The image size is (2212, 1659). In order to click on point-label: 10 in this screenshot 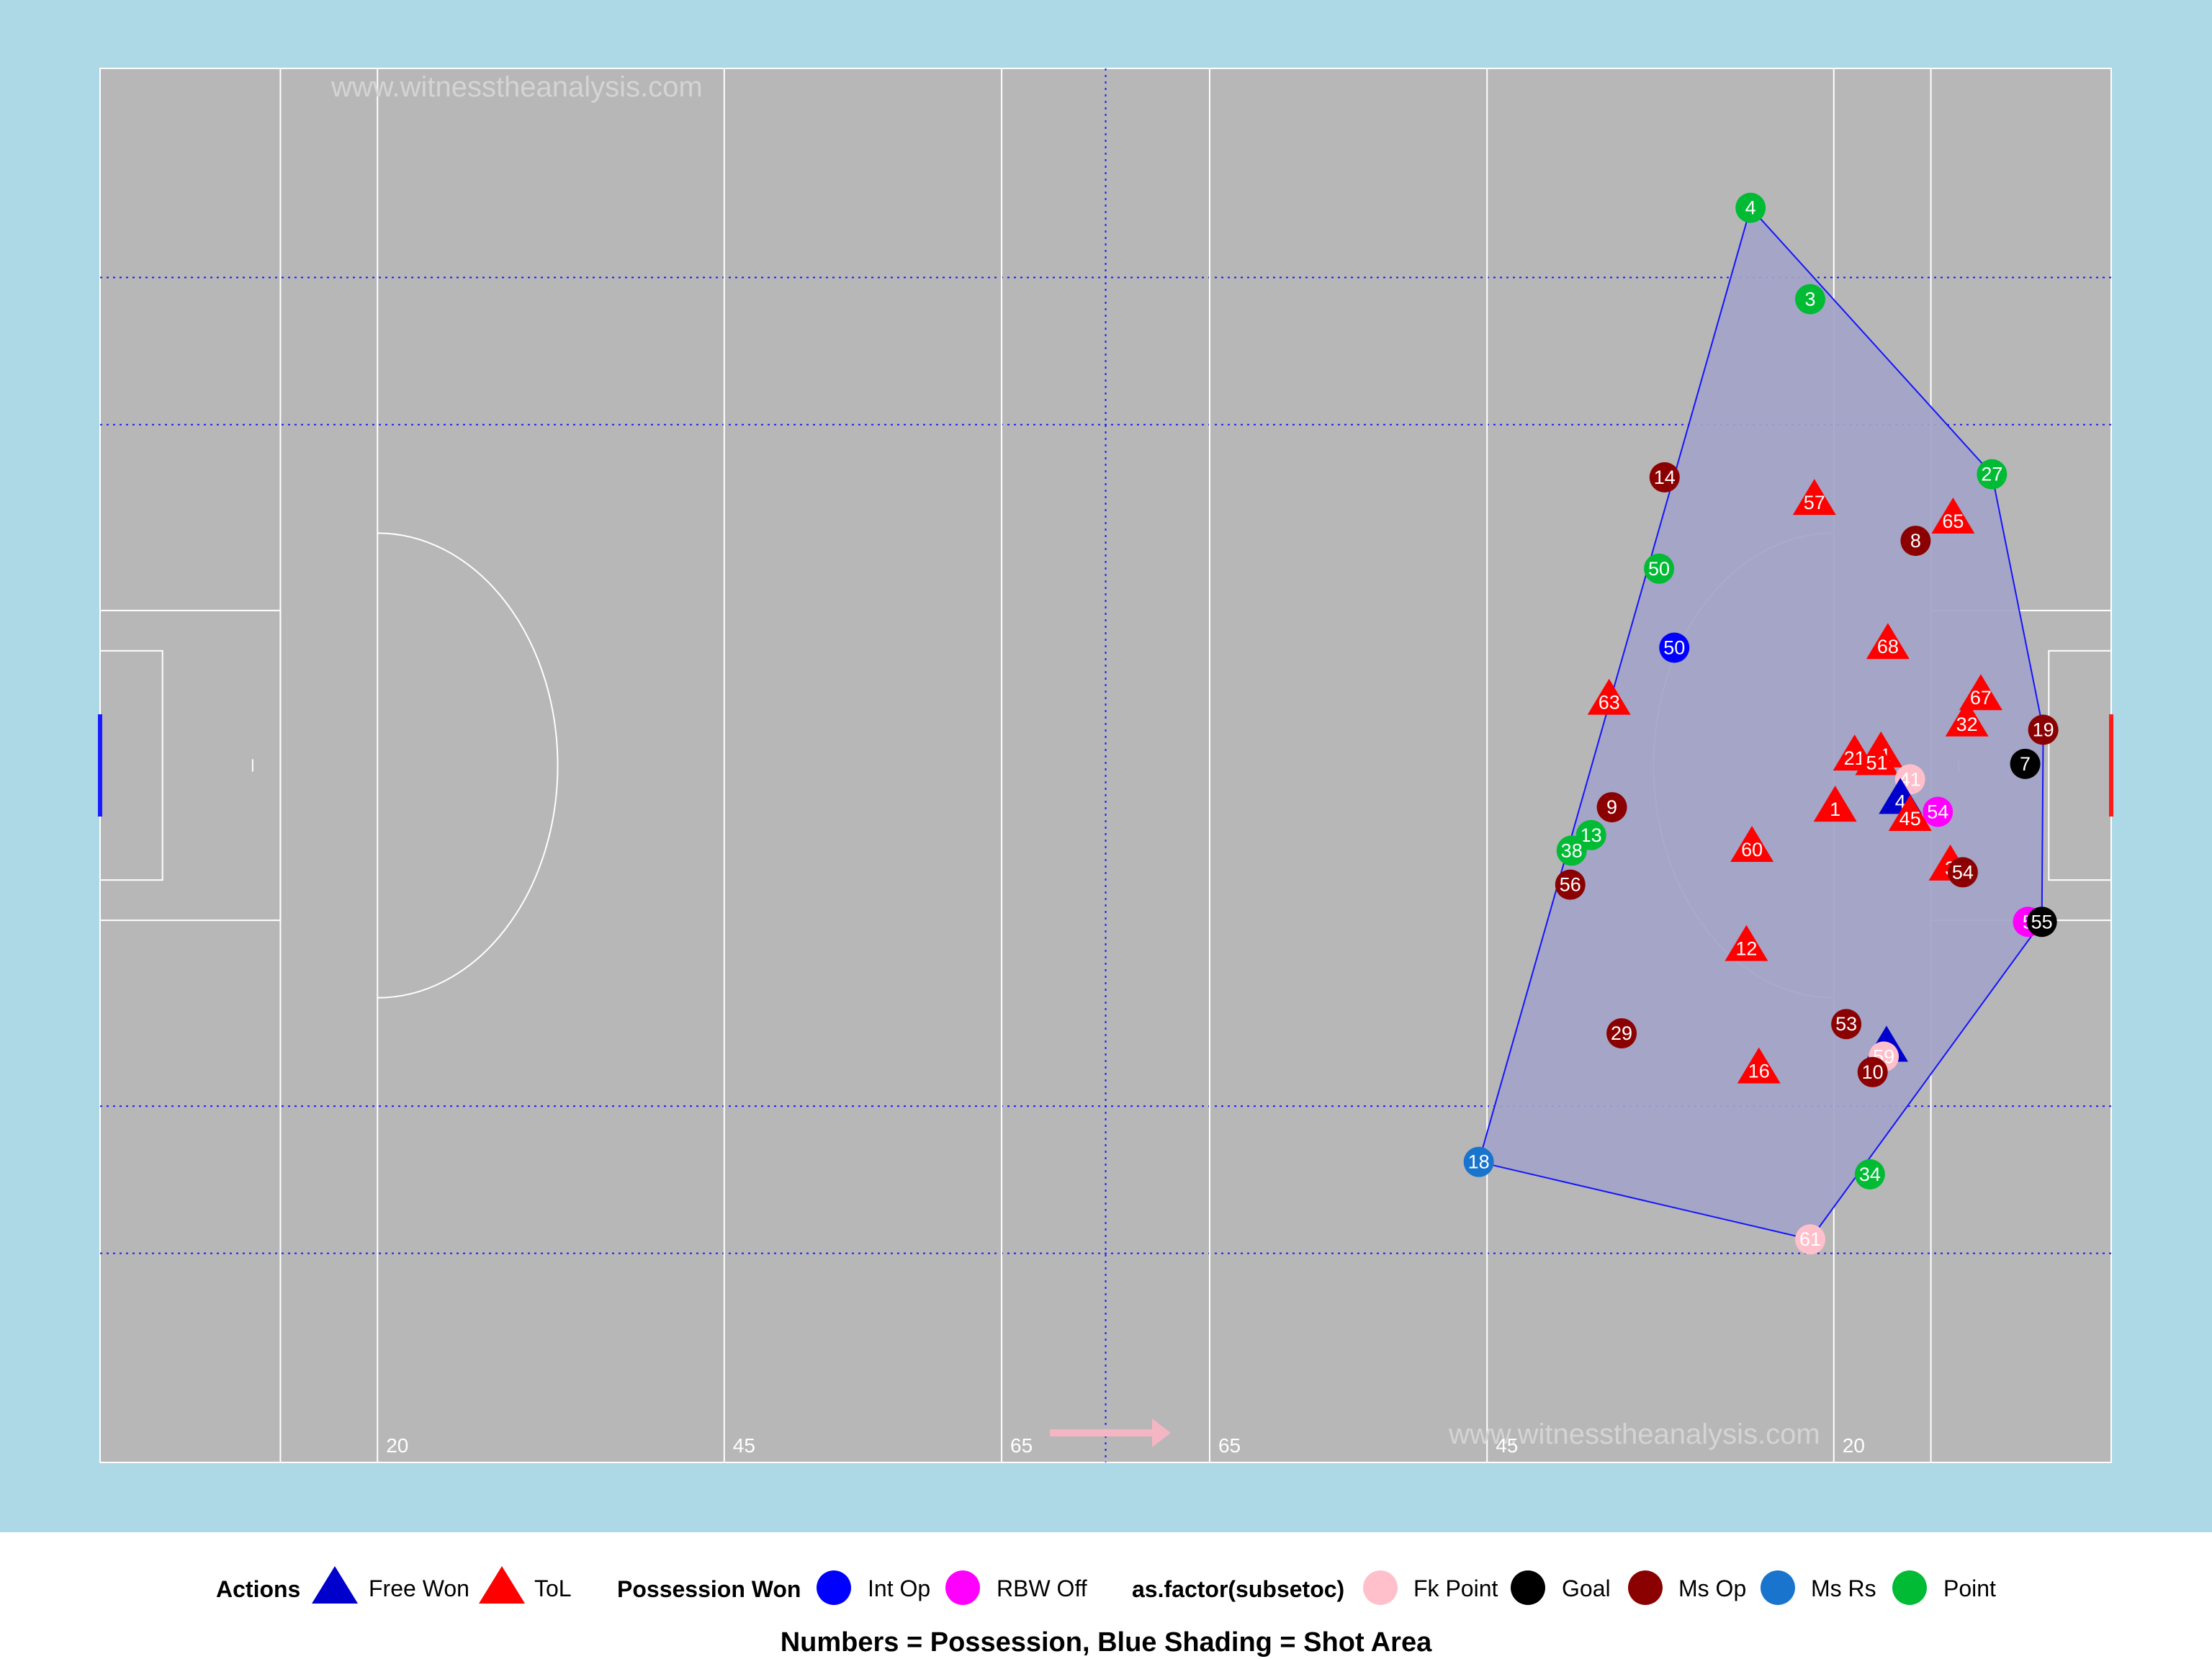, I will do `click(1873, 1072)`.